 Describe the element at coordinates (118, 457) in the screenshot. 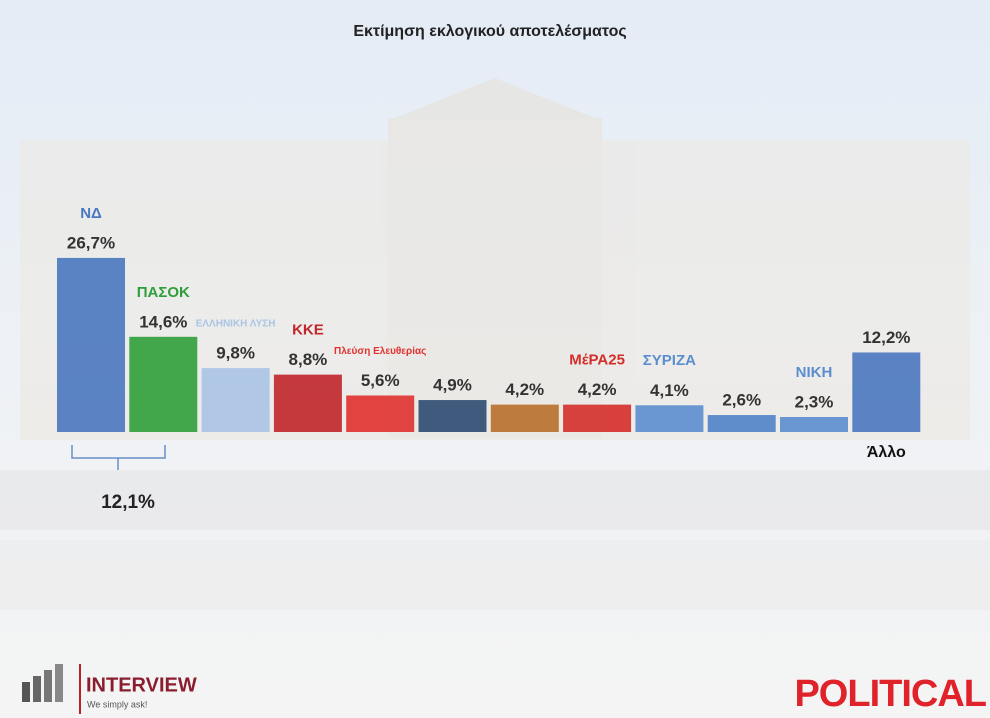

I see `bracket` at that location.